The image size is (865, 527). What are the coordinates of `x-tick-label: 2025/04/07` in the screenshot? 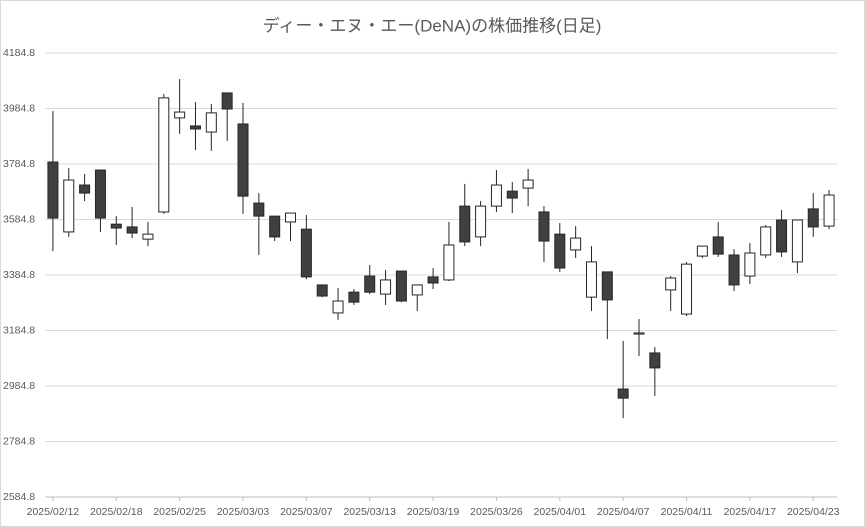 It's located at (623, 512).